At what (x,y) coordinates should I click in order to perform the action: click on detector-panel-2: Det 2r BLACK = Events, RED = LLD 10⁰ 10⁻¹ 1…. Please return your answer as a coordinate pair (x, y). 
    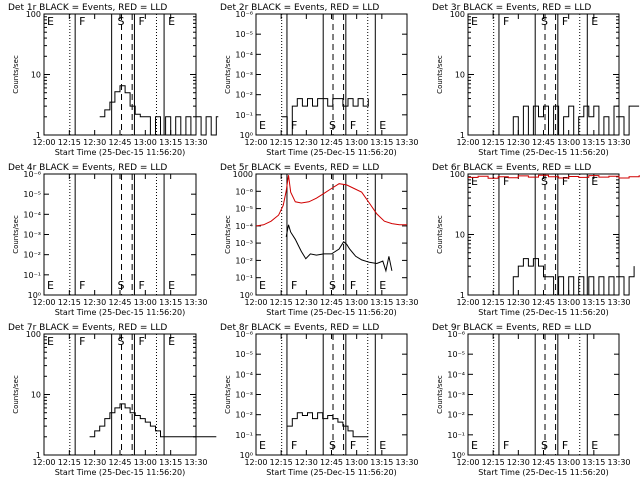
    Looking at the image, I should click on (319, 80).